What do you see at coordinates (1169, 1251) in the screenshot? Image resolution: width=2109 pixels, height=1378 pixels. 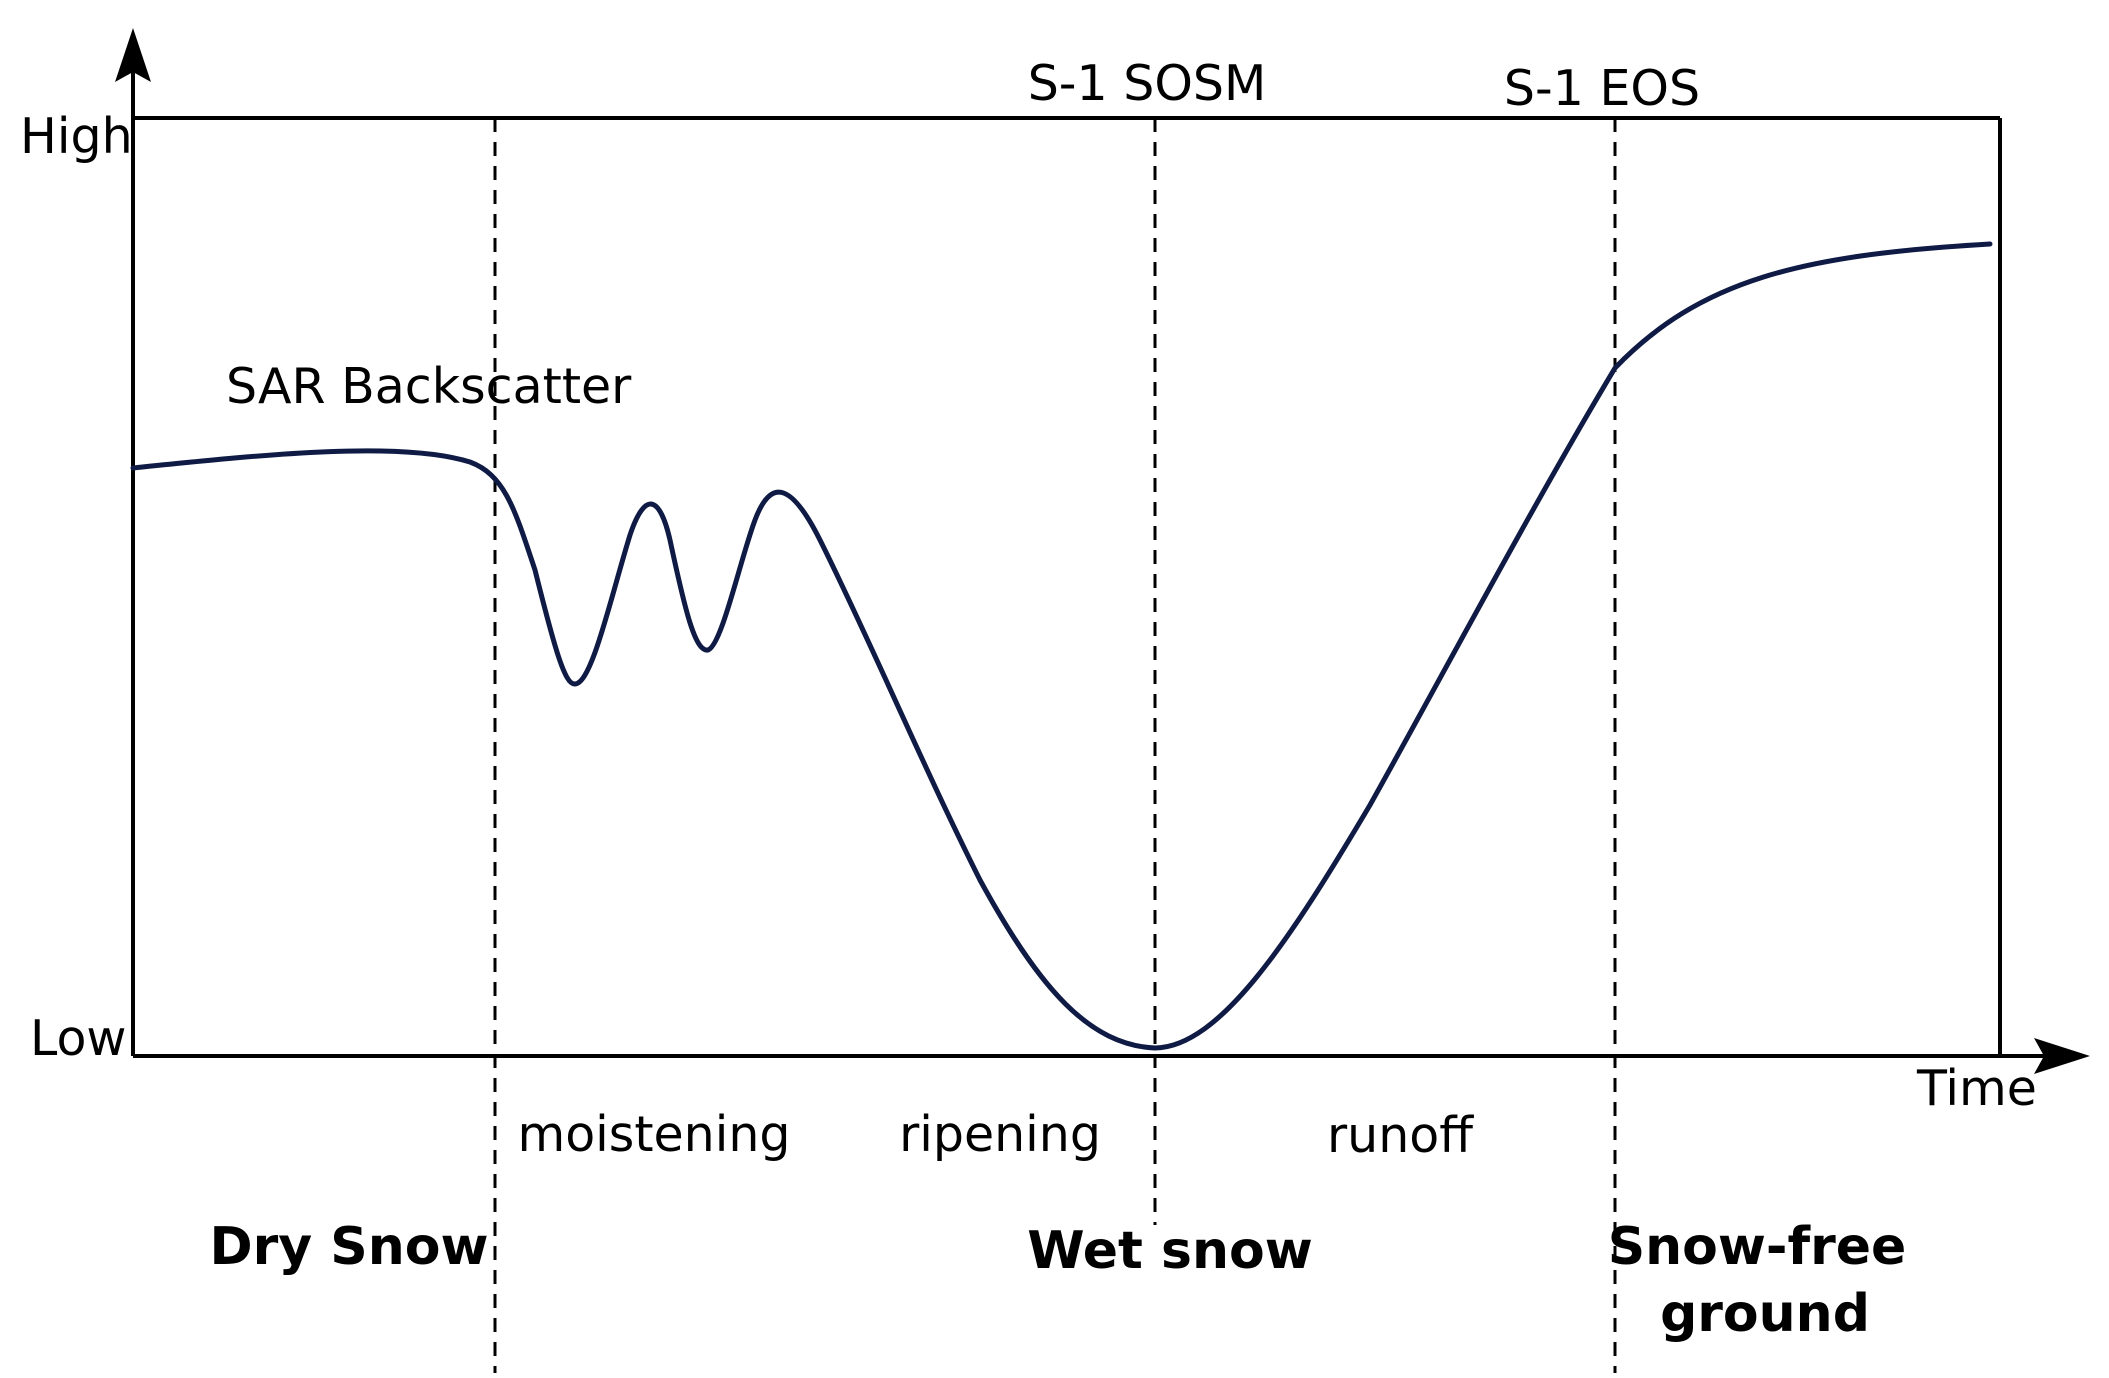 I see `state-wet-snow-label: Wet snow` at bounding box center [1169, 1251].